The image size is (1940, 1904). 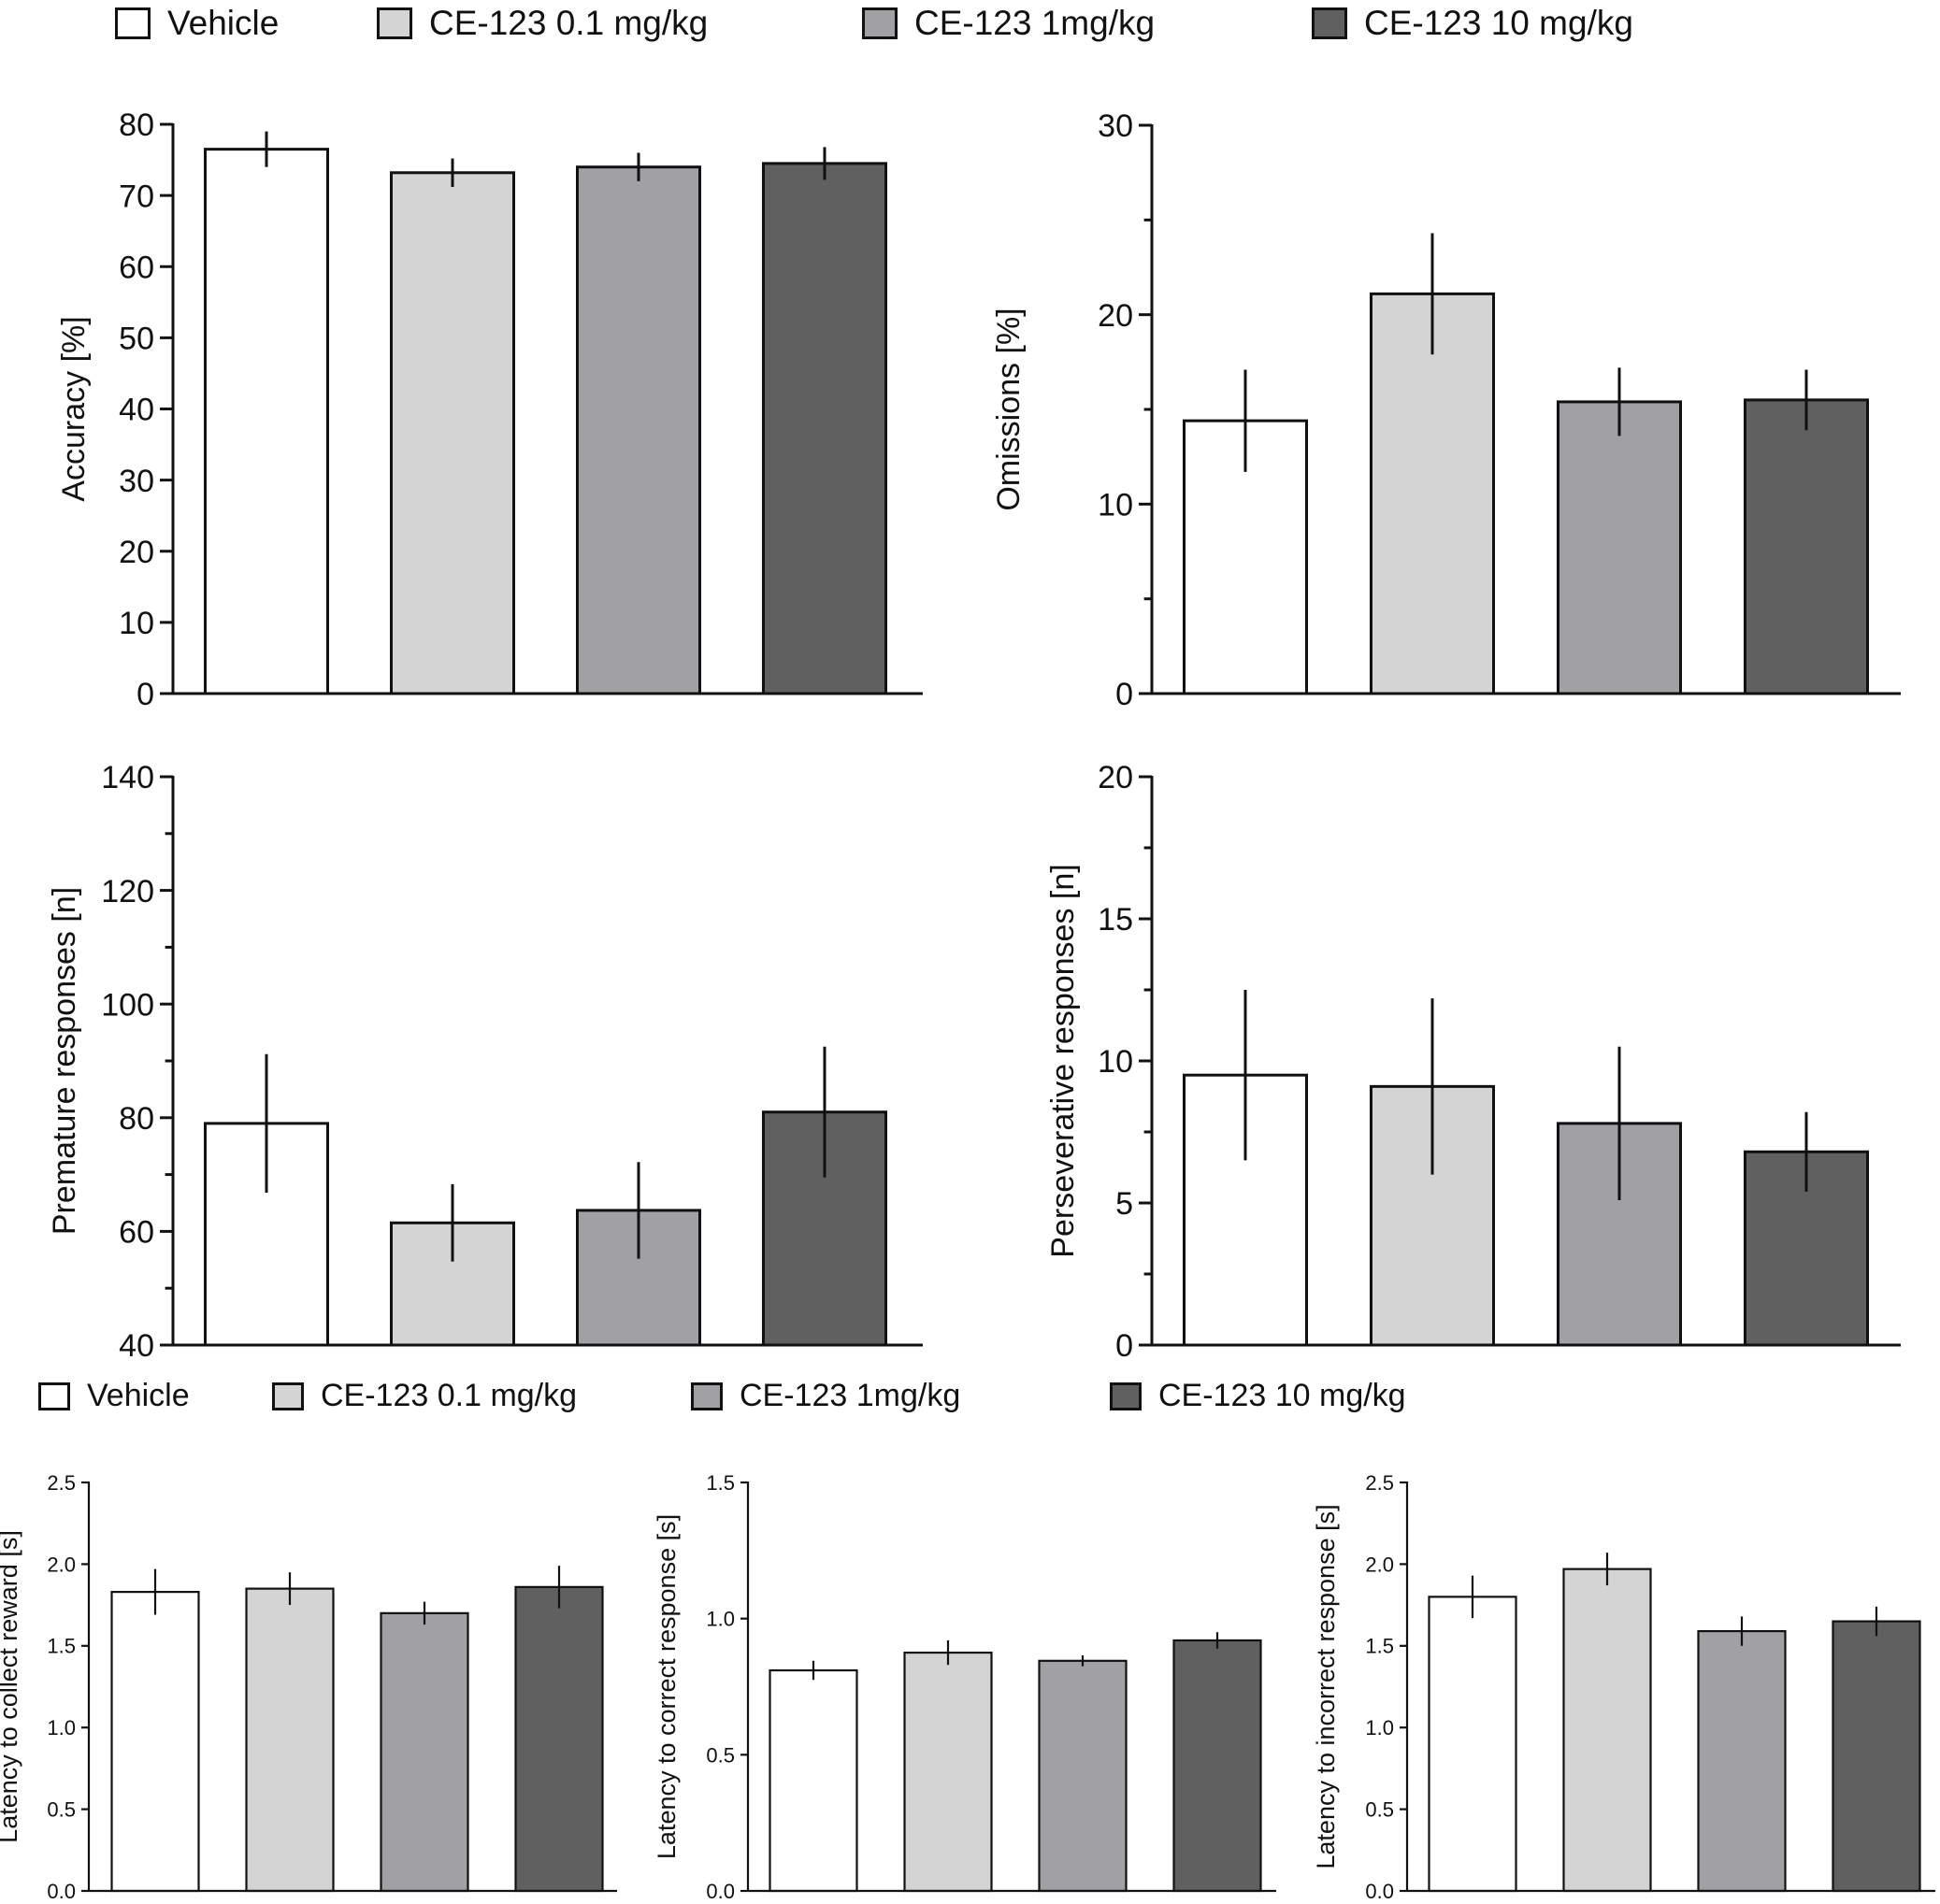 What do you see at coordinates (11, 1686) in the screenshot?
I see `y-axis-title: Latency to collect reward [s]` at bounding box center [11, 1686].